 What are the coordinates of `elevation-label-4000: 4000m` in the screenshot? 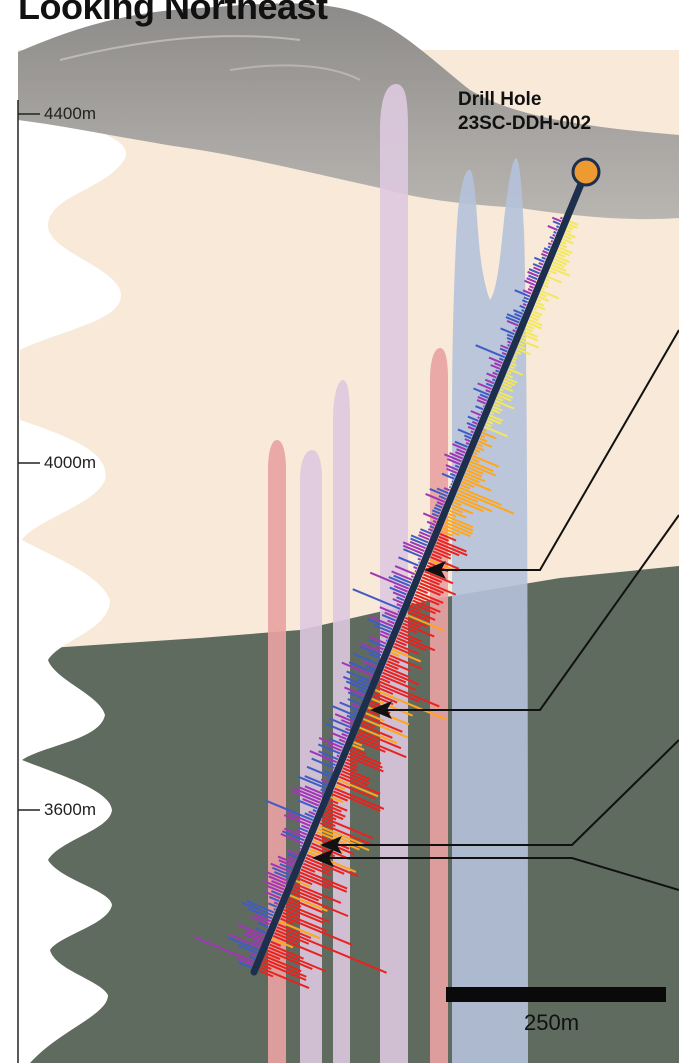 It's located at (70, 462).